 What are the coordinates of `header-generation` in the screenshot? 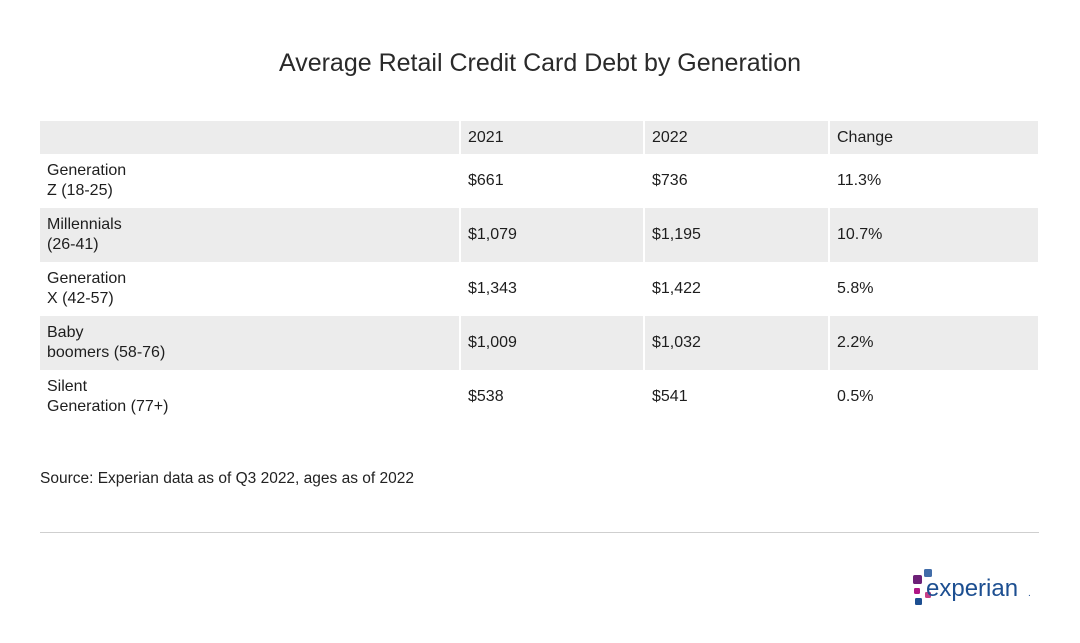 It's located at (250, 137).